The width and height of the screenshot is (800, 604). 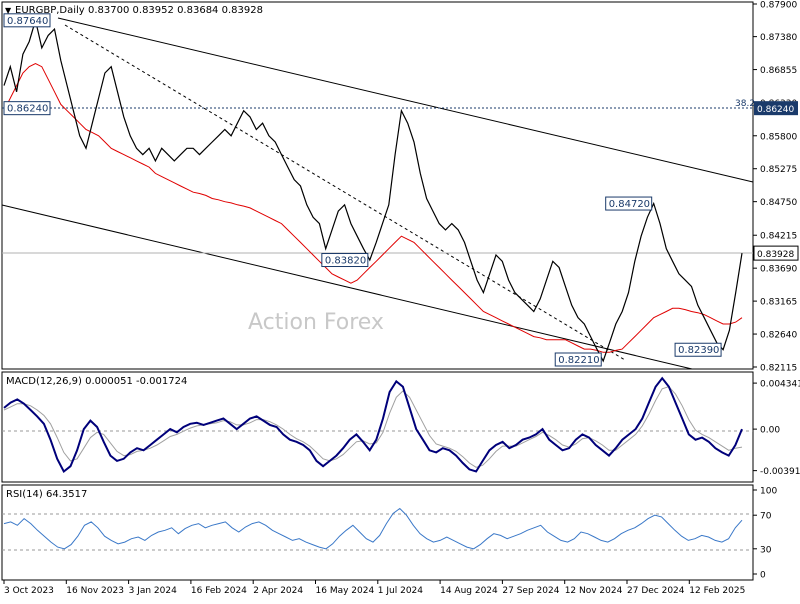 What do you see at coordinates (96, 381) in the screenshot?
I see `macd-title: MACD(12,26,9) 0.000051 -0.001724` at bounding box center [96, 381].